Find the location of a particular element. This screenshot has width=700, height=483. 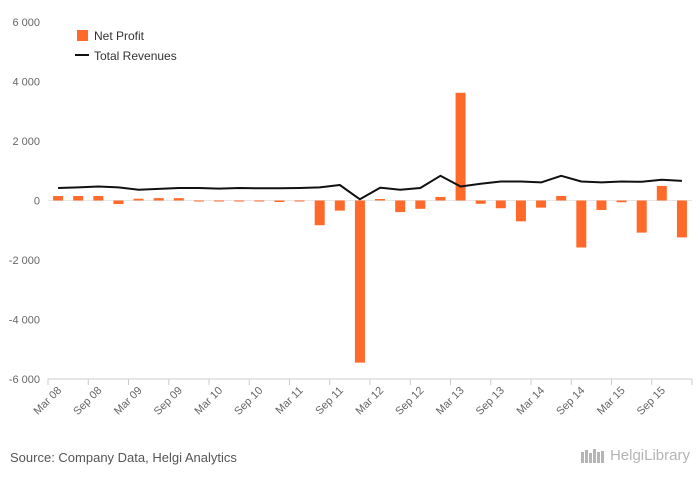

x-tick-label: Mar 11 is located at coordinates (290, 401).